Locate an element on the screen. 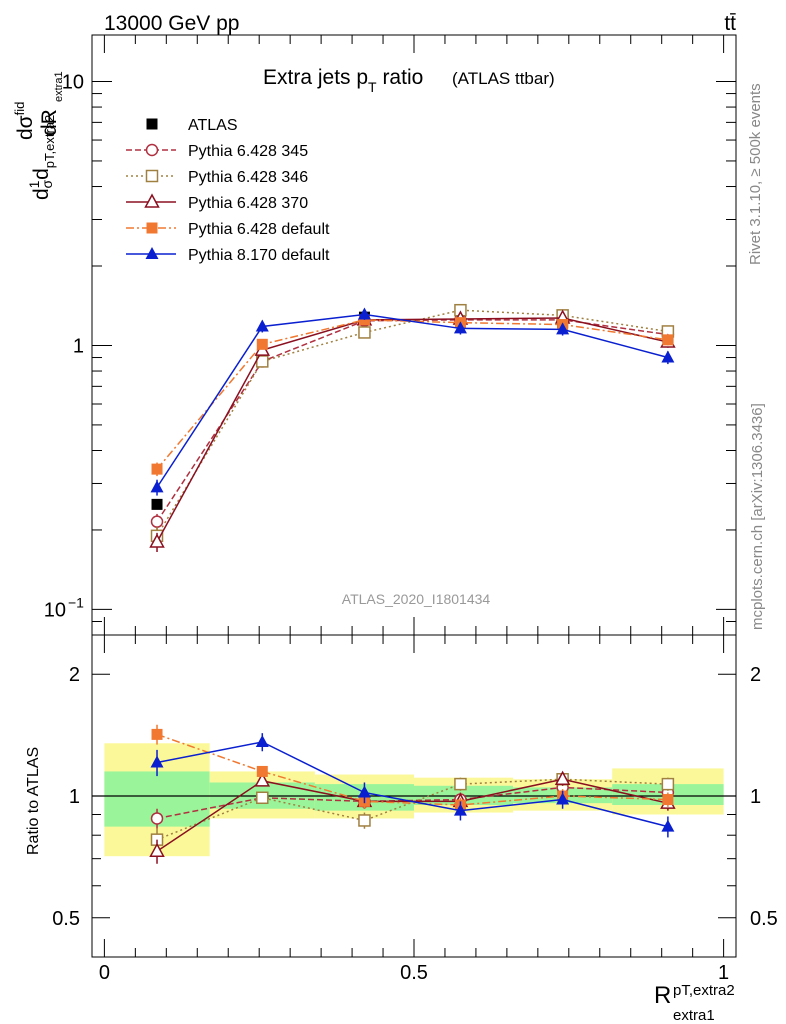 Image resolution: width=786 pixels, height=1024 pixels. y-tick-label: 1 is located at coordinates (78, 346).